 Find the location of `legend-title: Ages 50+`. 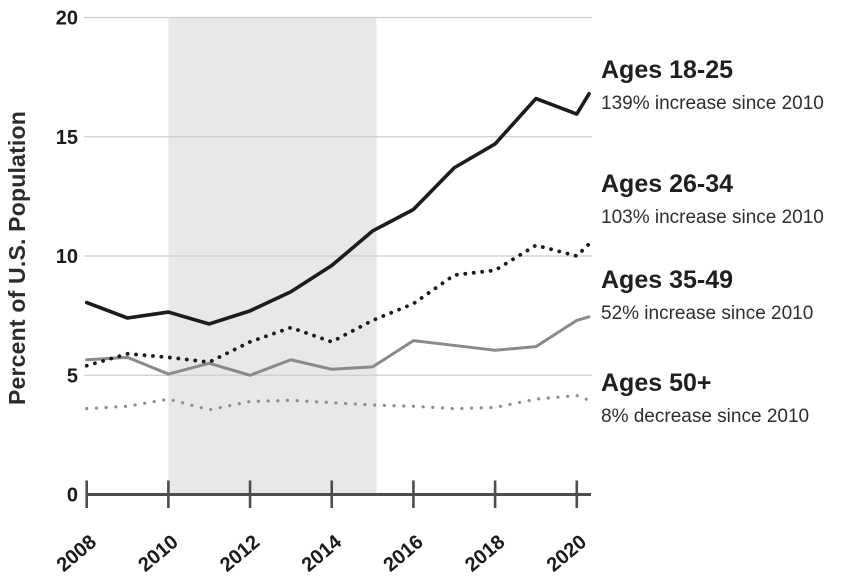

legend-title: Ages 50+ is located at coordinates (656, 383).